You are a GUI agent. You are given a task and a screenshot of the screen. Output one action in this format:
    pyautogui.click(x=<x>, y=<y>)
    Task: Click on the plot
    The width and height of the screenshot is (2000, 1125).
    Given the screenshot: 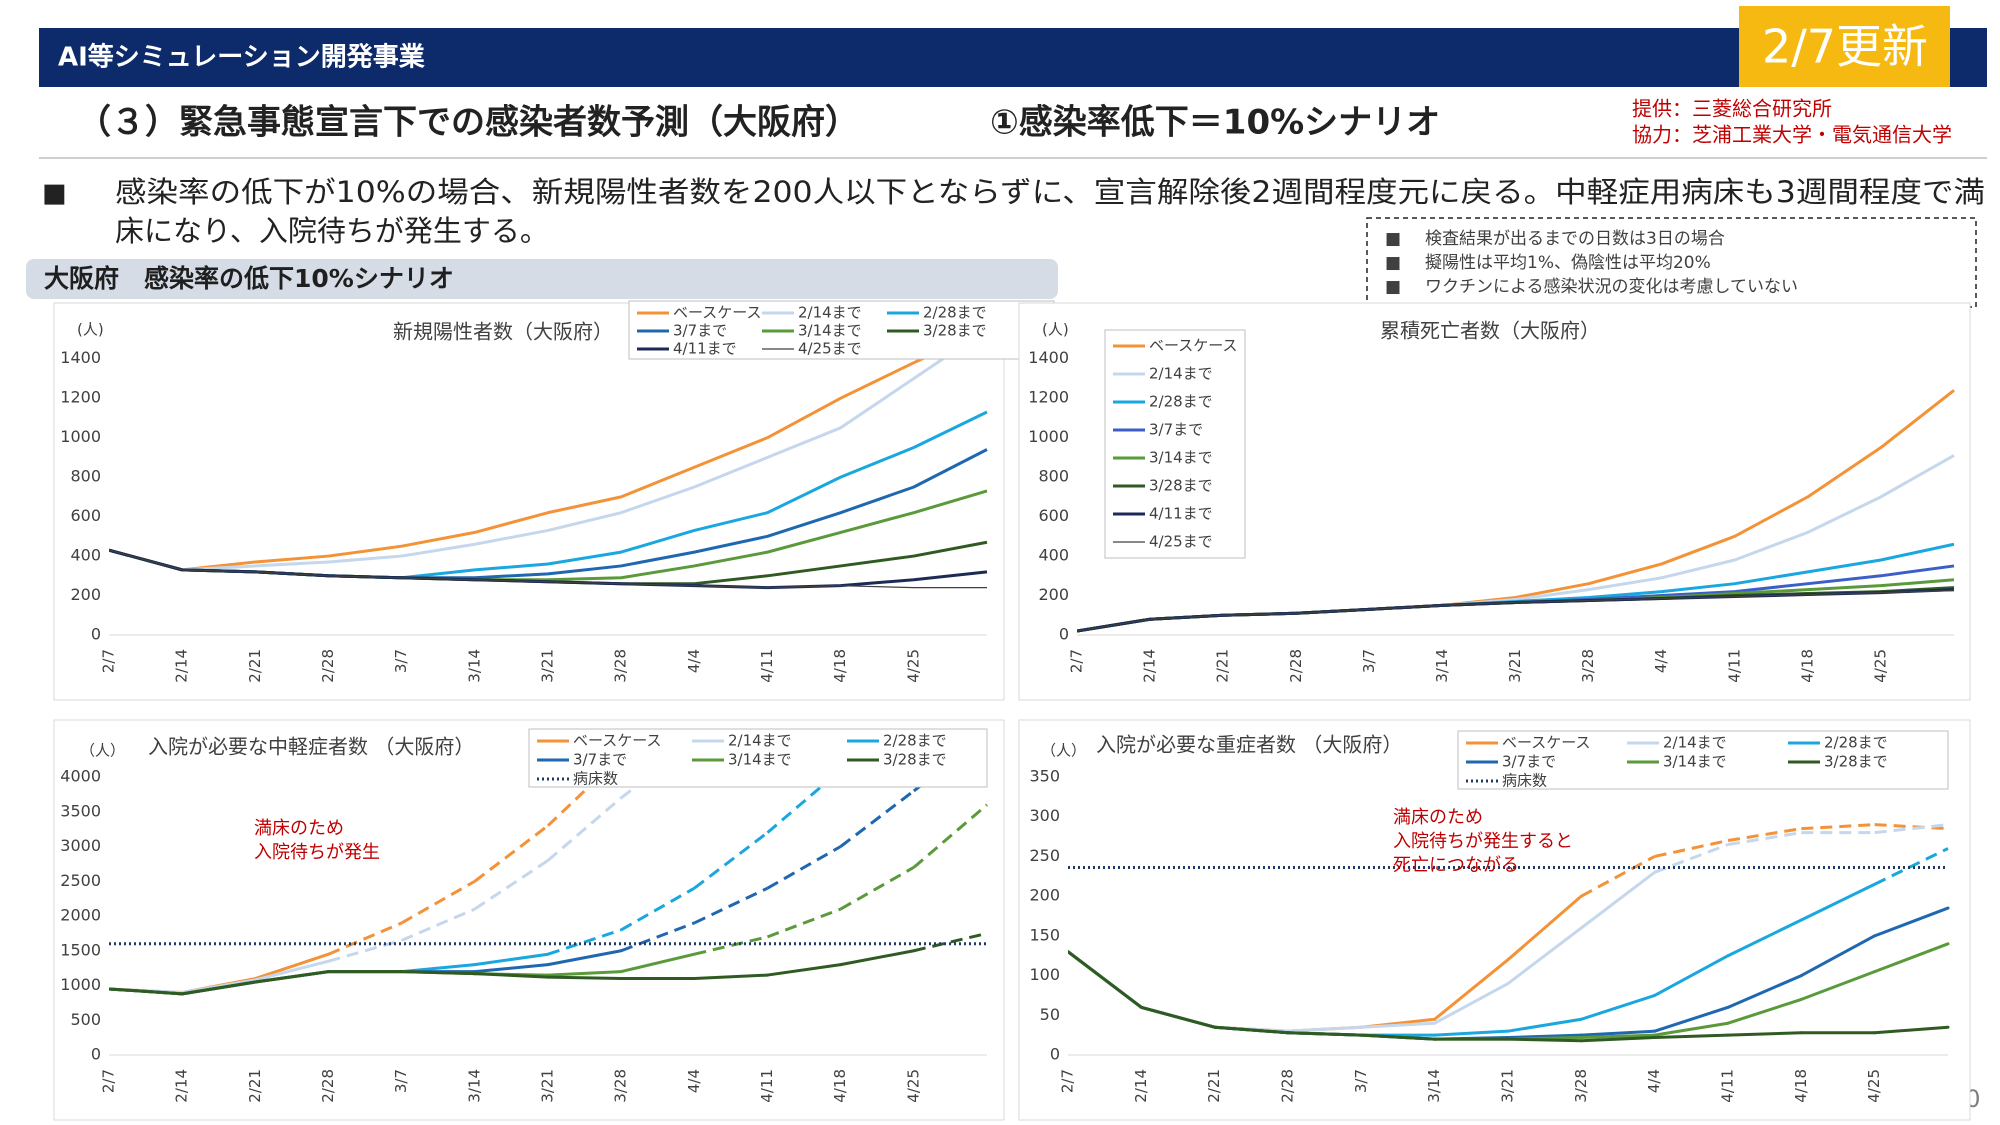 What is the action you would take?
    pyautogui.click(x=1509, y=933)
    